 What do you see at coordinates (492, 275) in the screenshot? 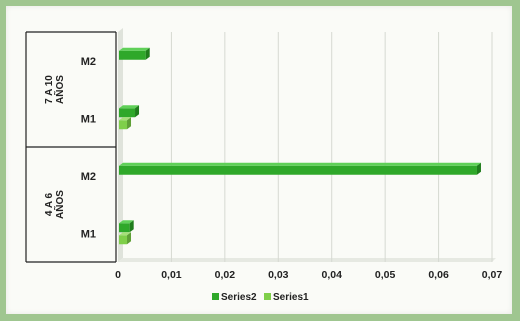
I see `x-tick-label: 0,07` at bounding box center [492, 275].